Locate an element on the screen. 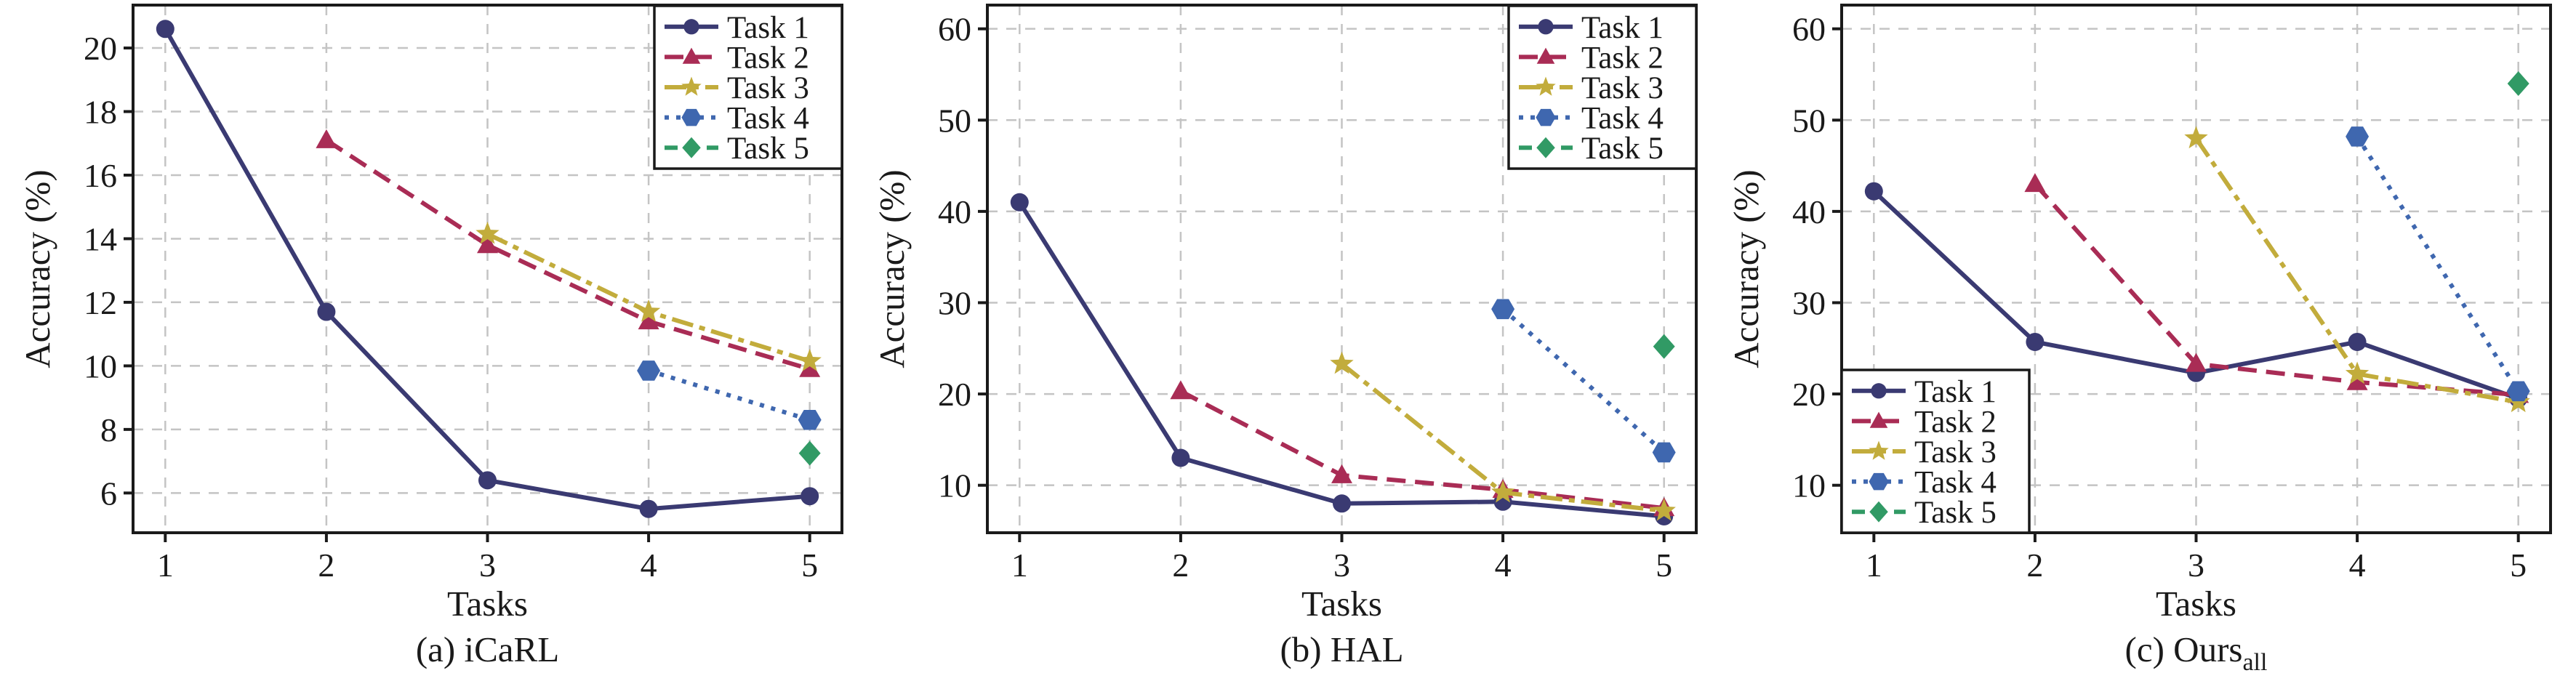  y-tick-label: 14 is located at coordinates (100, 238).